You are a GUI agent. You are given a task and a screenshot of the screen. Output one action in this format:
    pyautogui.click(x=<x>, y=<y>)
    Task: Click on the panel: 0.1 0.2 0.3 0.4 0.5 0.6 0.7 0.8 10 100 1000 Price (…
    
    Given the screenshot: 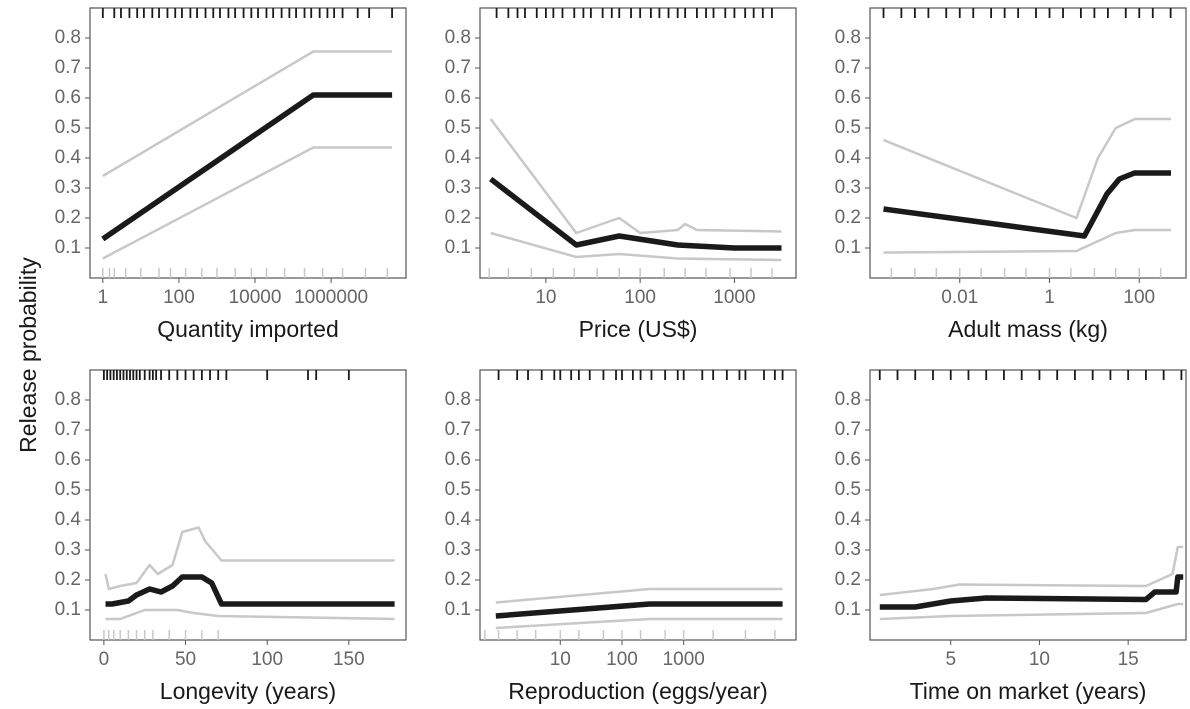 What is the action you would take?
    pyautogui.click(x=621, y=174)
    